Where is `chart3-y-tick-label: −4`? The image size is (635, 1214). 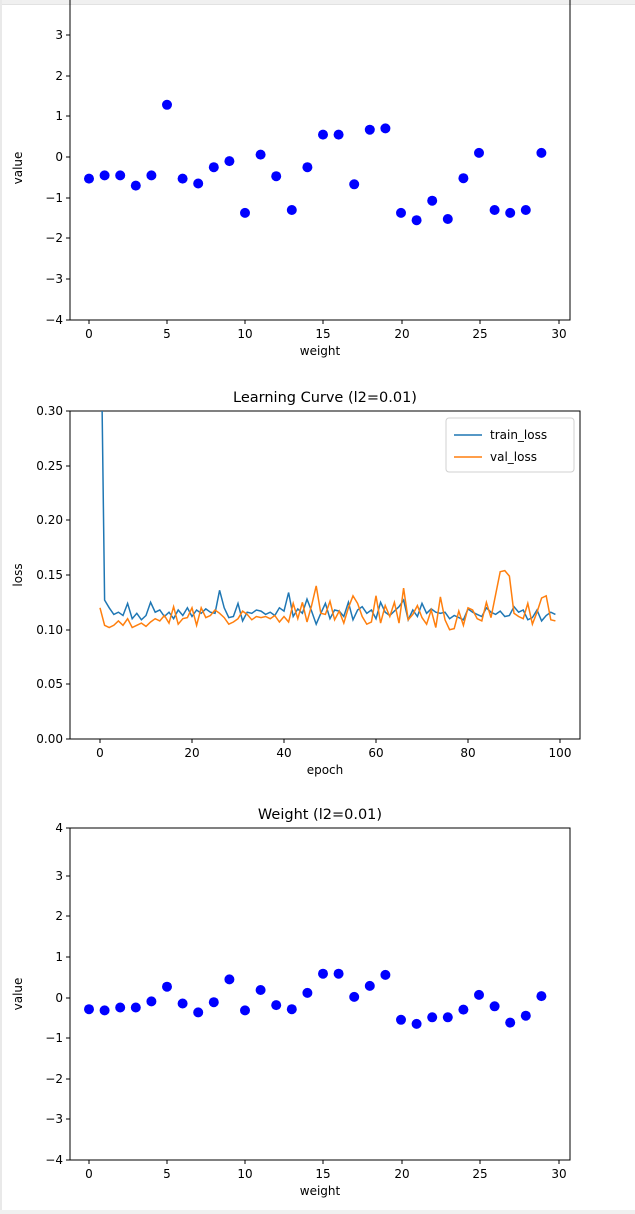 chart3-y-tick-label: −4 is located at coordinates (54, 1160).